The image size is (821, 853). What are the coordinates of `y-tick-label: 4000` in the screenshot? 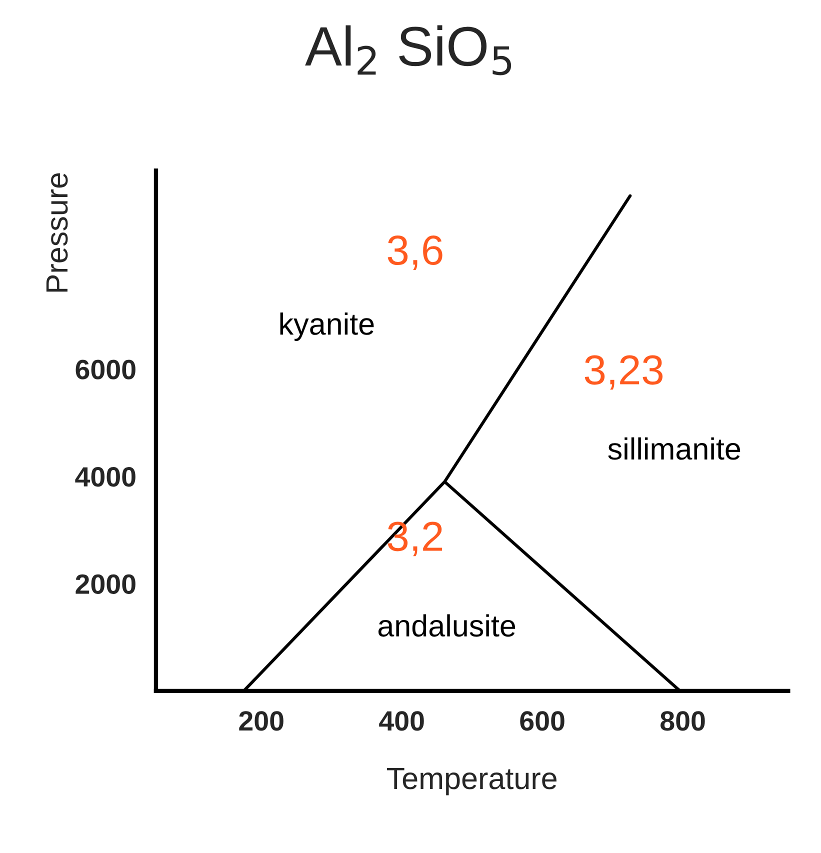 It's located at (105, 477).